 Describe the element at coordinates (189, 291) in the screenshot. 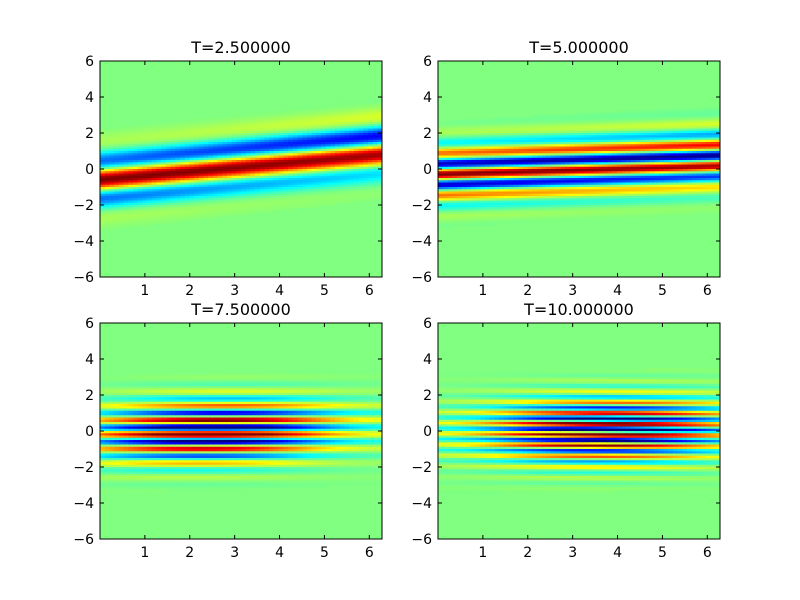

I see `x-tick-label: 2` at that location.